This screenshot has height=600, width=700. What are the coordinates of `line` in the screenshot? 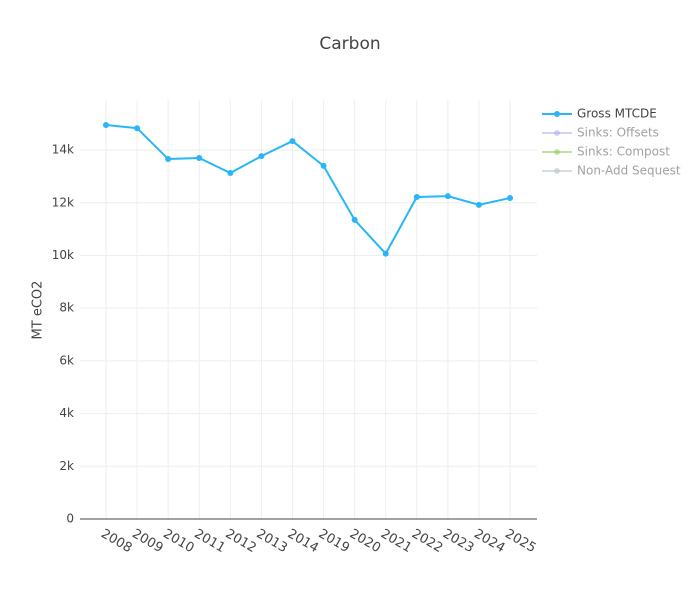 It's located at (308, 190).